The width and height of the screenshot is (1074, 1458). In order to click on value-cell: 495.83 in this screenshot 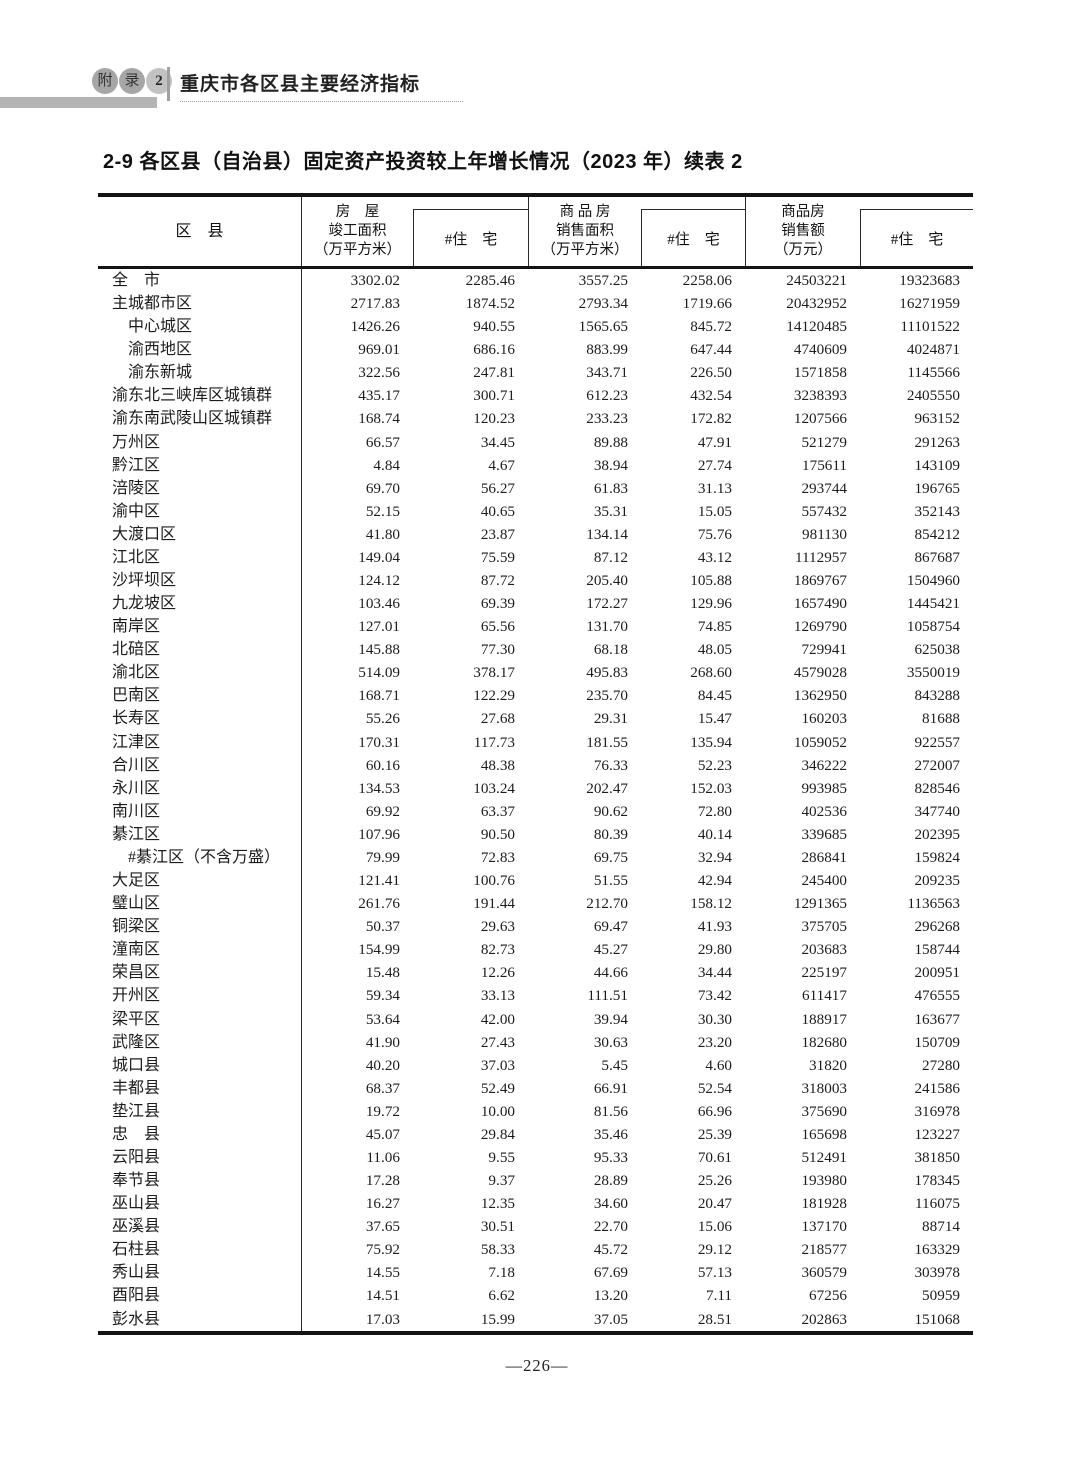, I will do `click(607, 673)`.